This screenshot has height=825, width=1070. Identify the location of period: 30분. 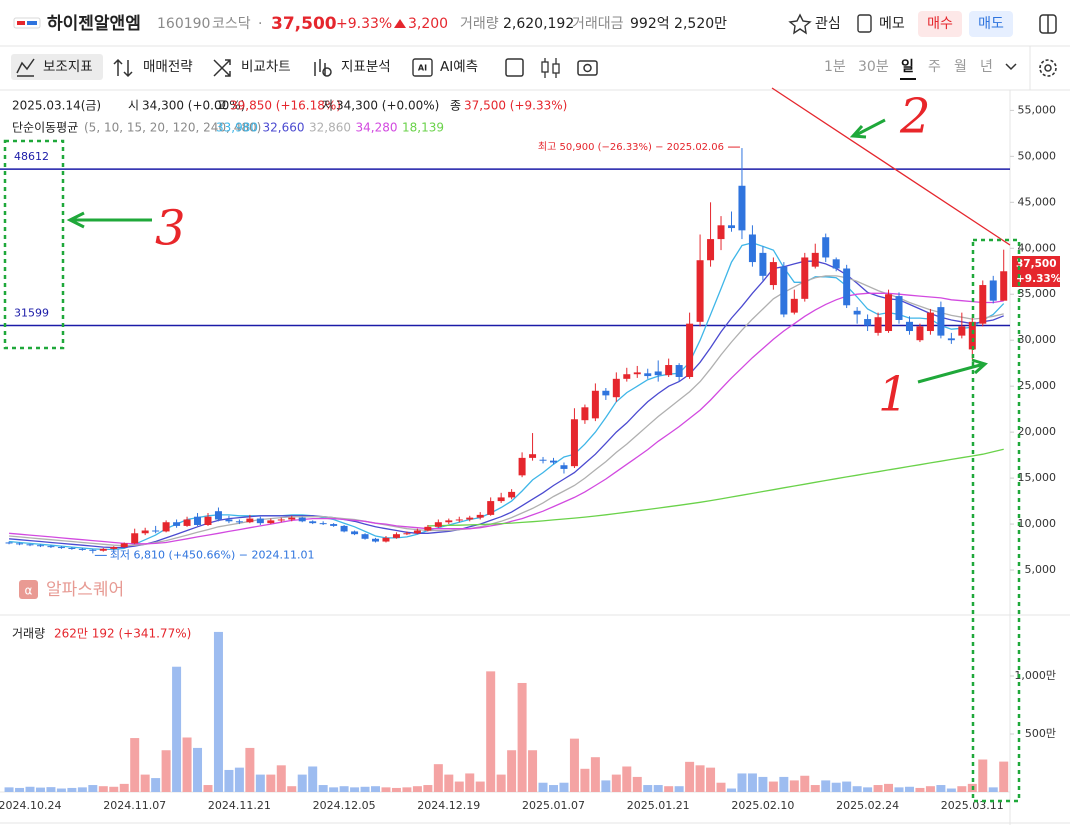
(873, 67).